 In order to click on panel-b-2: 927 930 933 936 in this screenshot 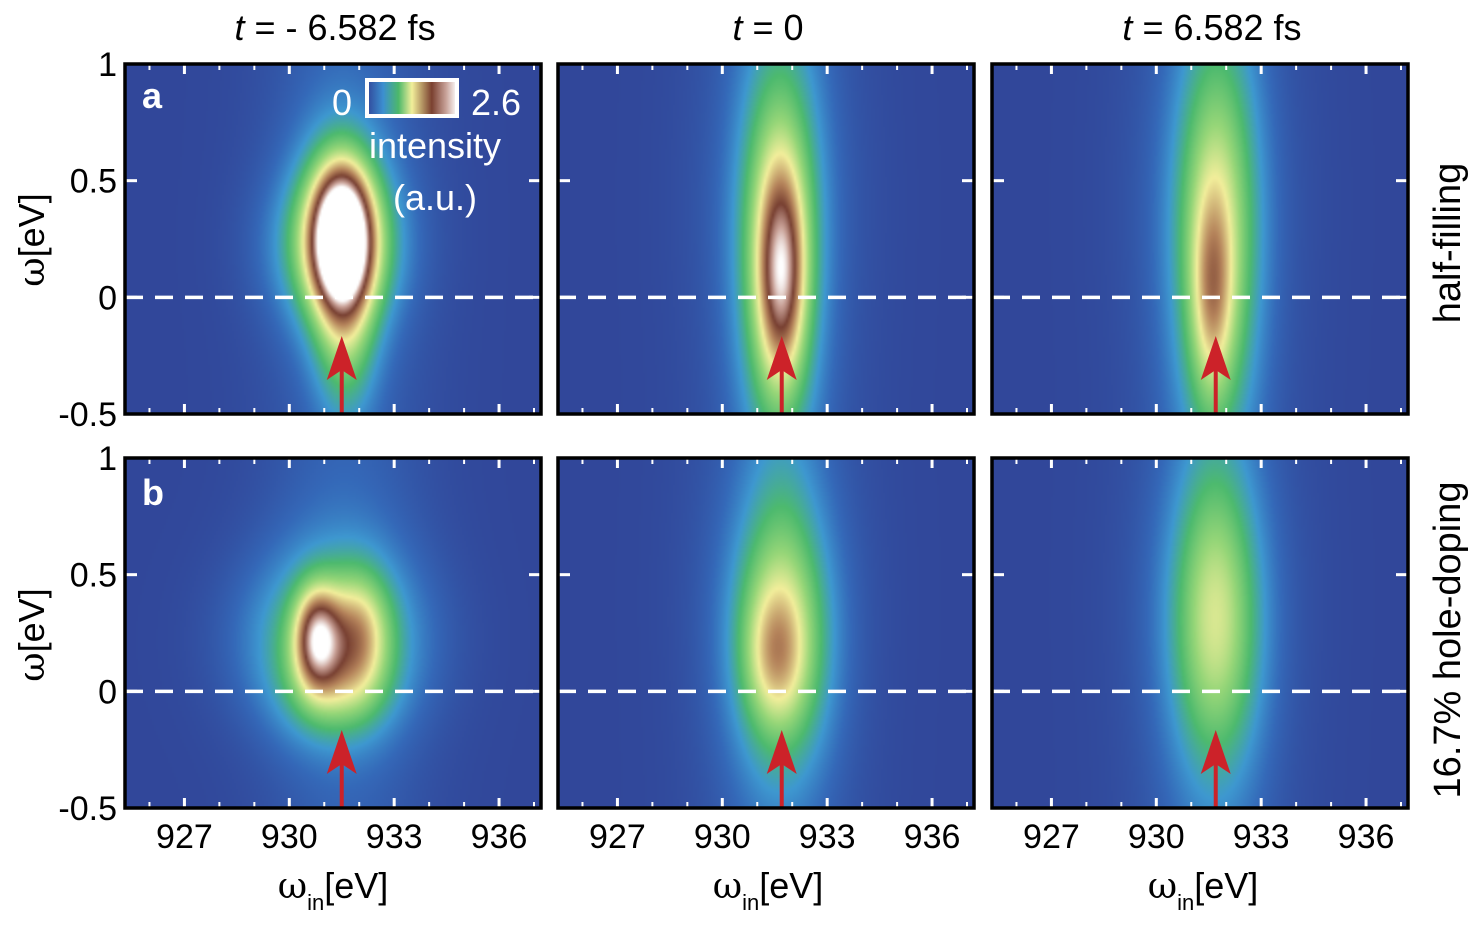, I will do `click(766, 656)`.